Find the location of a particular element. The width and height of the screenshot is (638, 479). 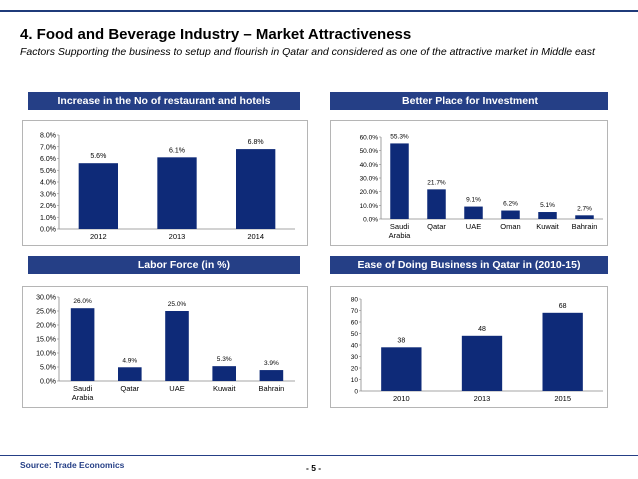

investment-data-label: 2.7% is located at coordinates (584, 208).